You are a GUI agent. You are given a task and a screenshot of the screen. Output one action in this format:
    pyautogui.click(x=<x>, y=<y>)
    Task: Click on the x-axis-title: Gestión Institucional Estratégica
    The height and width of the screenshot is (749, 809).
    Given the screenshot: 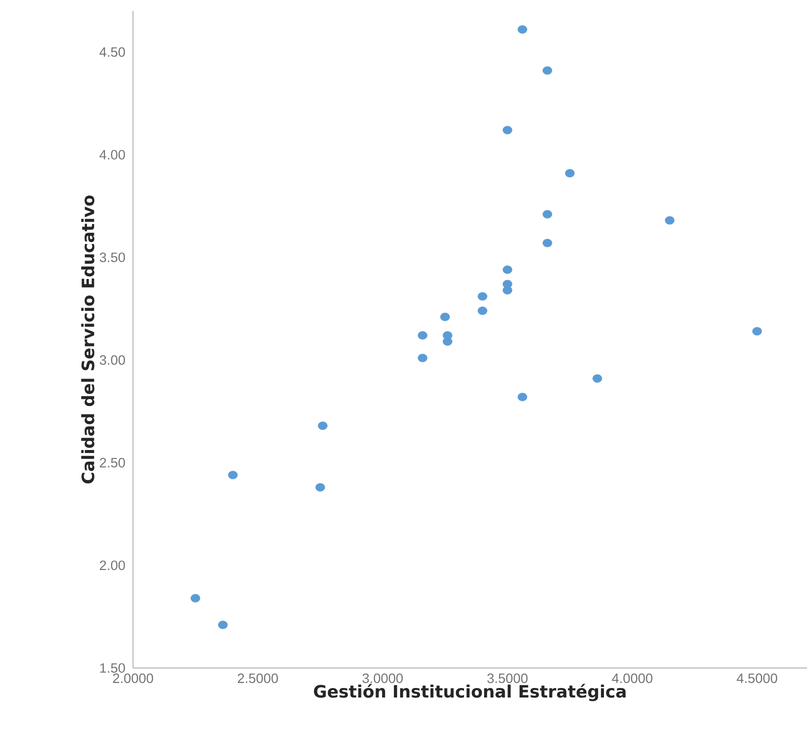 What is the action you would take?
    pyautogui.click(x=470, y=693)
    